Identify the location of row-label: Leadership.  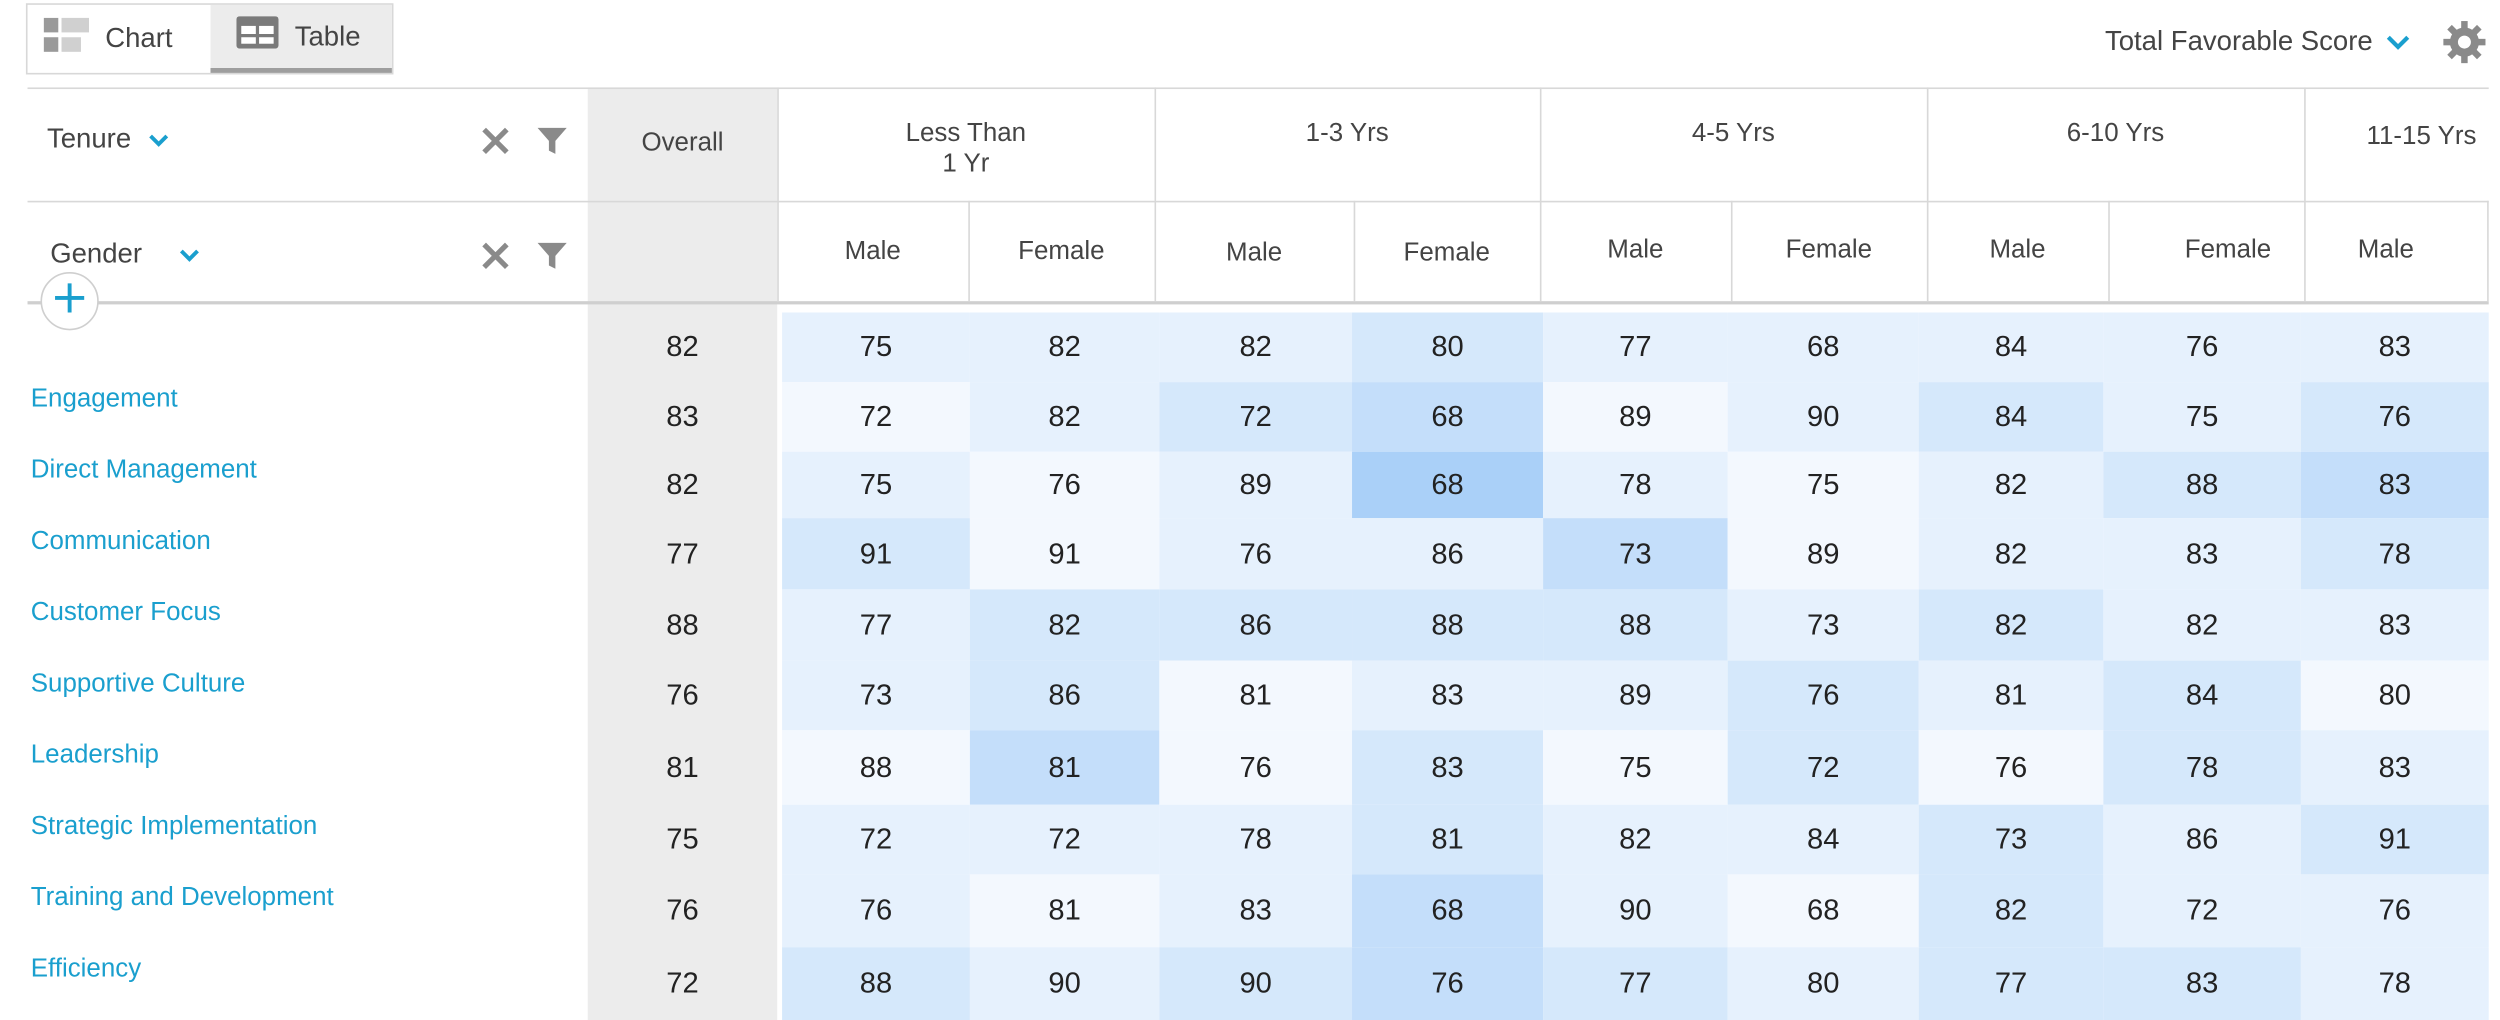
(94, 755).